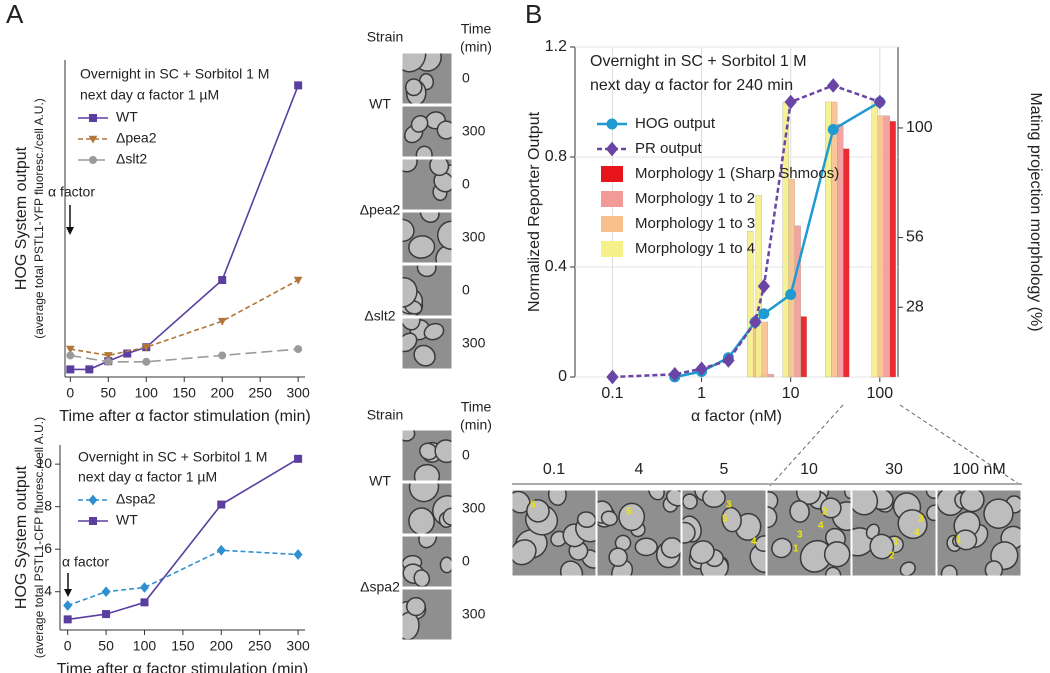  What do you see at coordinates (48, 548) in the screenshot?
I see `y-tick-label: 6` at bounding box center [48, 548].